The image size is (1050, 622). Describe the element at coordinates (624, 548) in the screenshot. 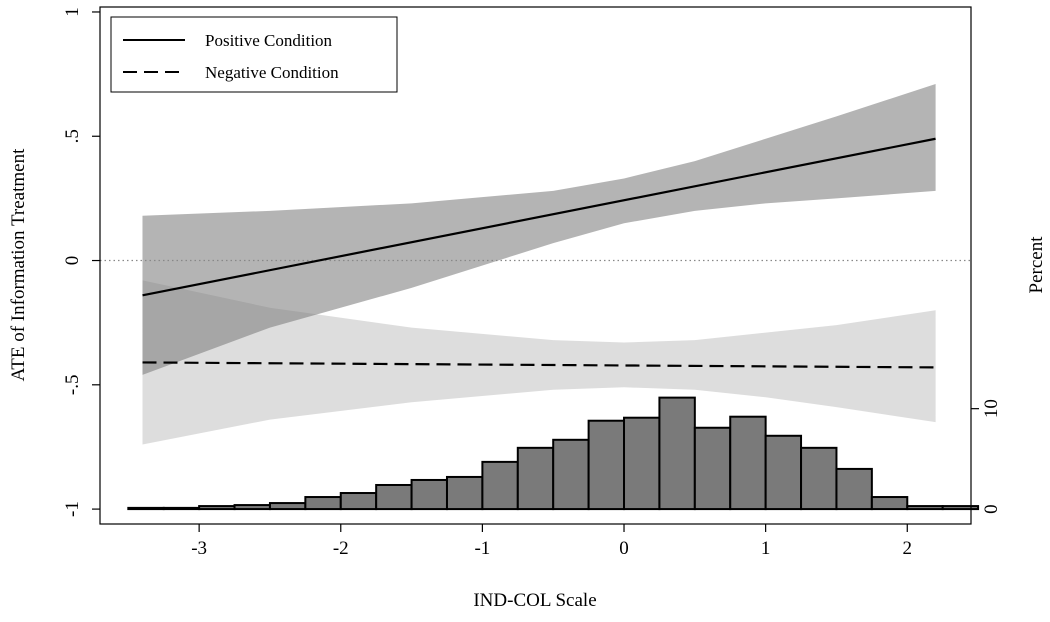

I see `x-tick-label: 0` at that location.